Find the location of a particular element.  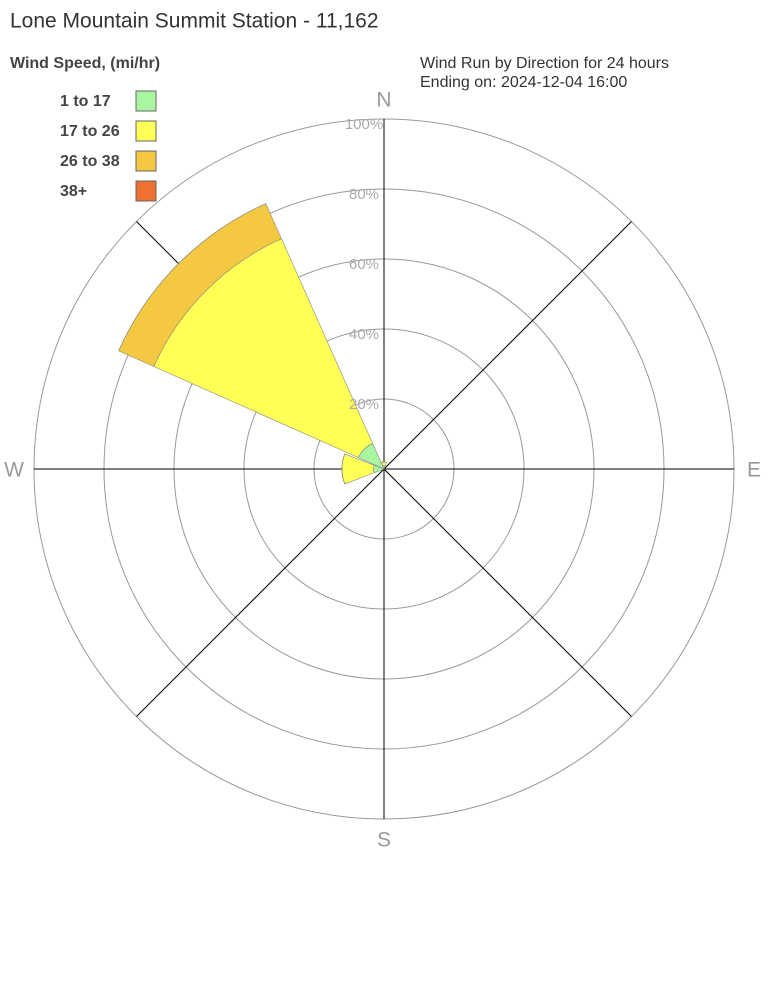

legend-label: 1 to 17 is located at coordinates (85, 101).